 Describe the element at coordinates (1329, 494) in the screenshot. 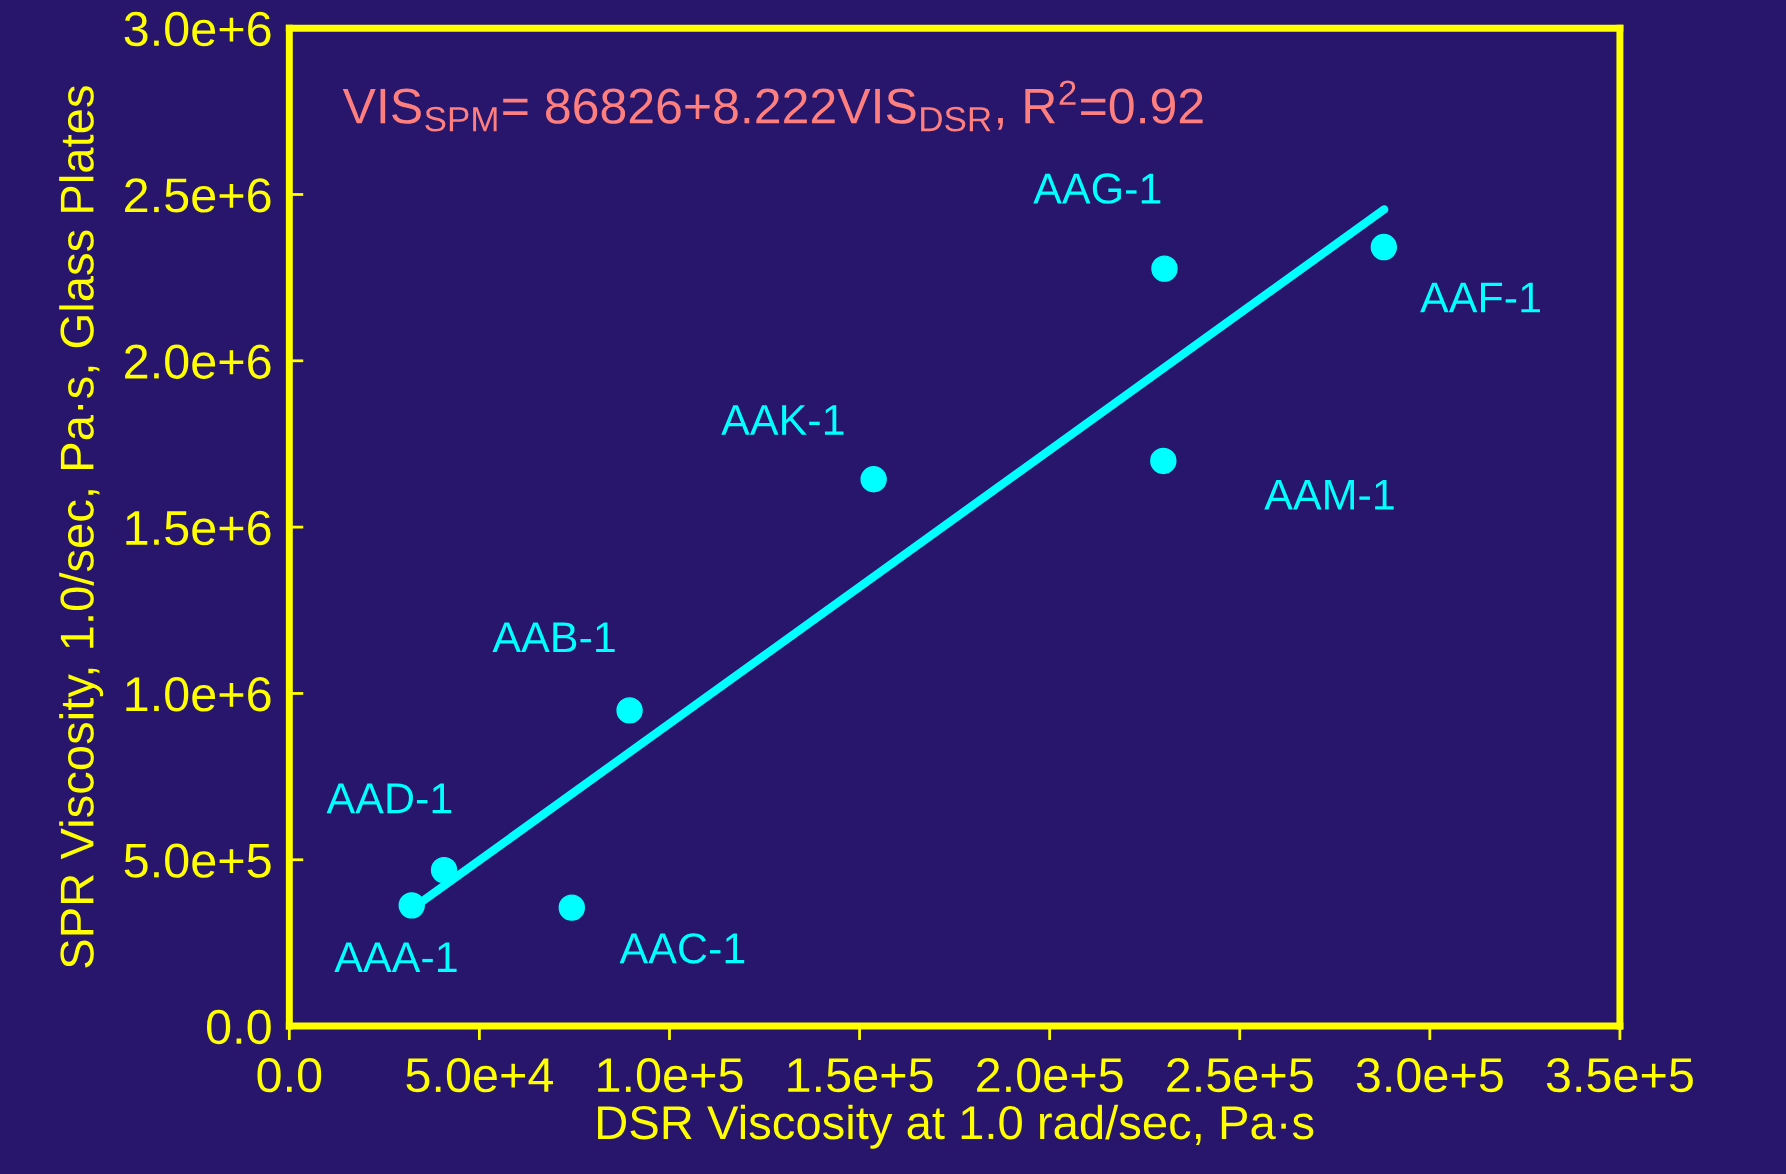

I see `annotation: AAM-1` at that location.